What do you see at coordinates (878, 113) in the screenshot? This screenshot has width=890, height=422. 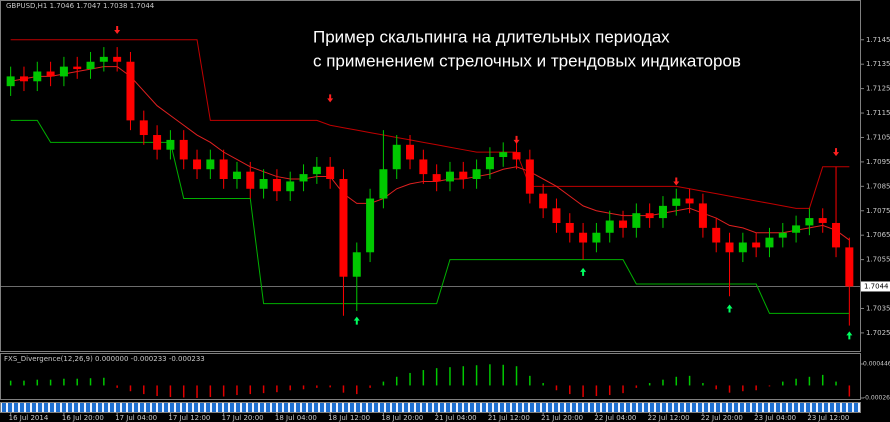 I see `y-tick-label: 1.7115` at bounding box center [878, 113].